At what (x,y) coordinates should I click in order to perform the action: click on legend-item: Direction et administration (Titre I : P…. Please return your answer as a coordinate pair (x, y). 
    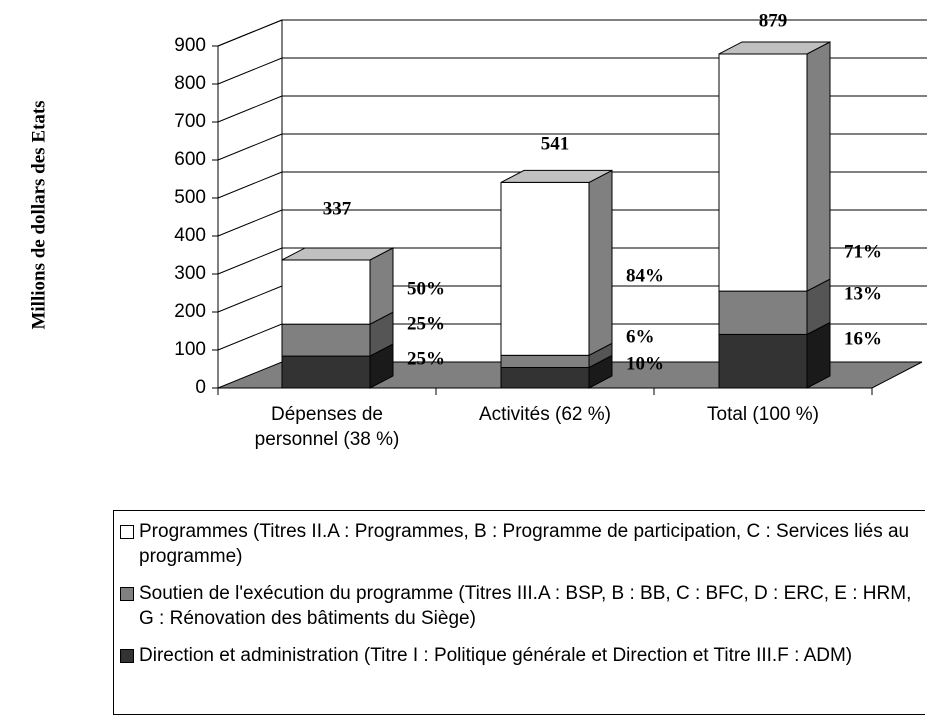
    Looking at the image, I should click on (522, 655).